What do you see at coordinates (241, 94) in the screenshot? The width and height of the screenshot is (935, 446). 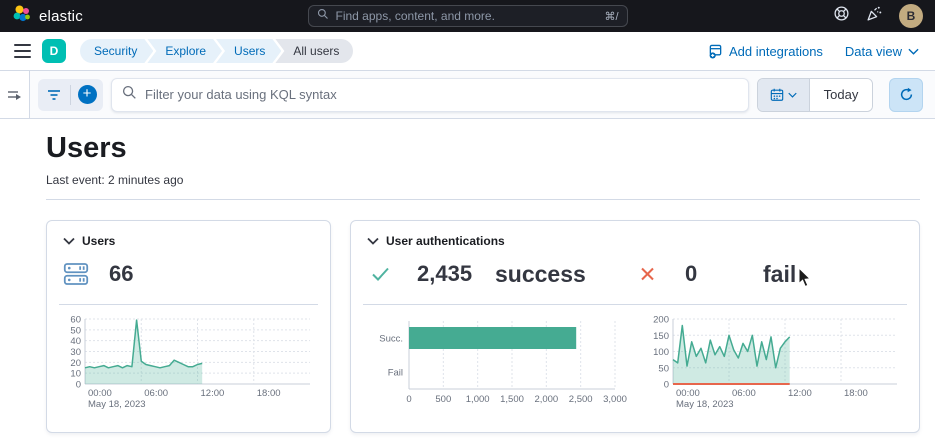 I see `kql-placeholder: Filter your data using KQL syntax` at bounding box center [241, 94].